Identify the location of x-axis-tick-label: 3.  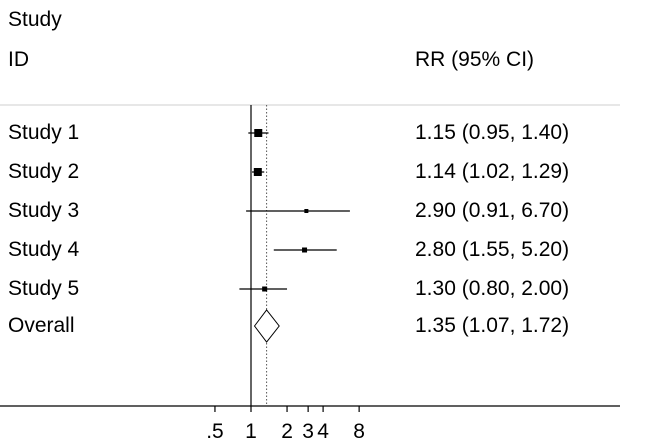
(308, 431).